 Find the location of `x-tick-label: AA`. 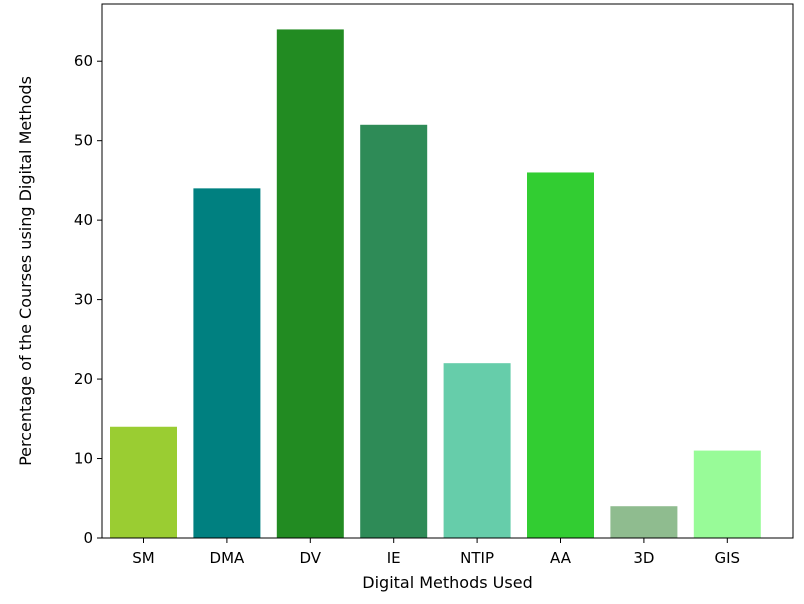

x-tick-label: AA is located at coordinates (561, 558).